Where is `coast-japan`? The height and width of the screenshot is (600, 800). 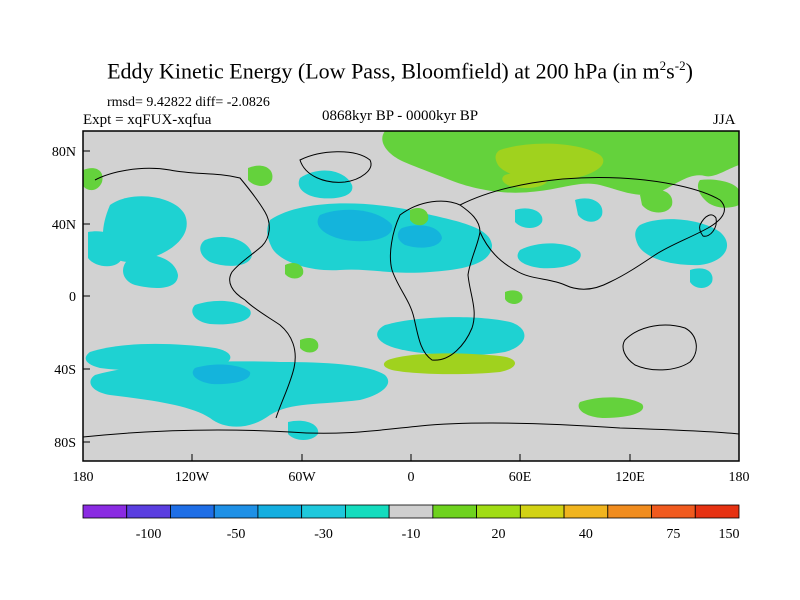 coast-japan is located at coordinates (708, 225).